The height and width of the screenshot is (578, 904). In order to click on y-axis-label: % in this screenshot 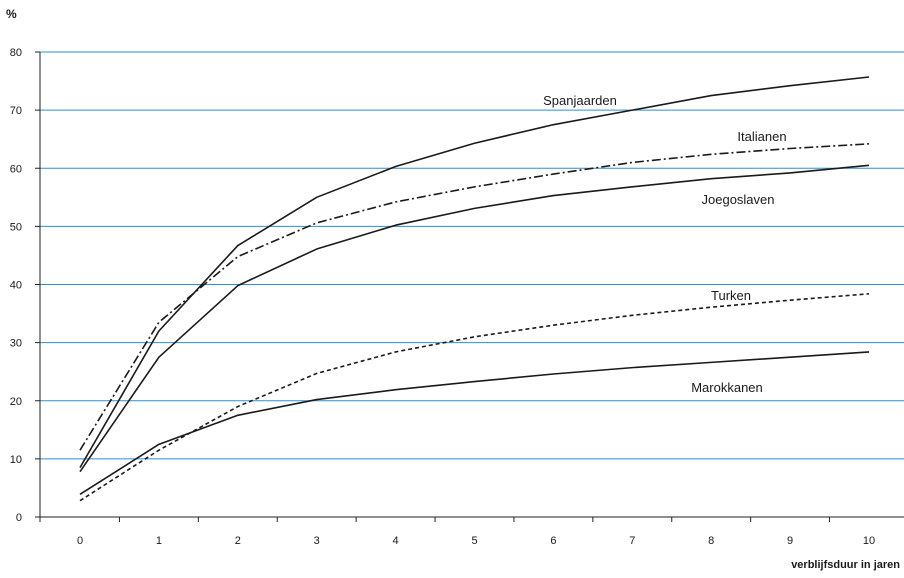, I will do `click(11, 14)`.